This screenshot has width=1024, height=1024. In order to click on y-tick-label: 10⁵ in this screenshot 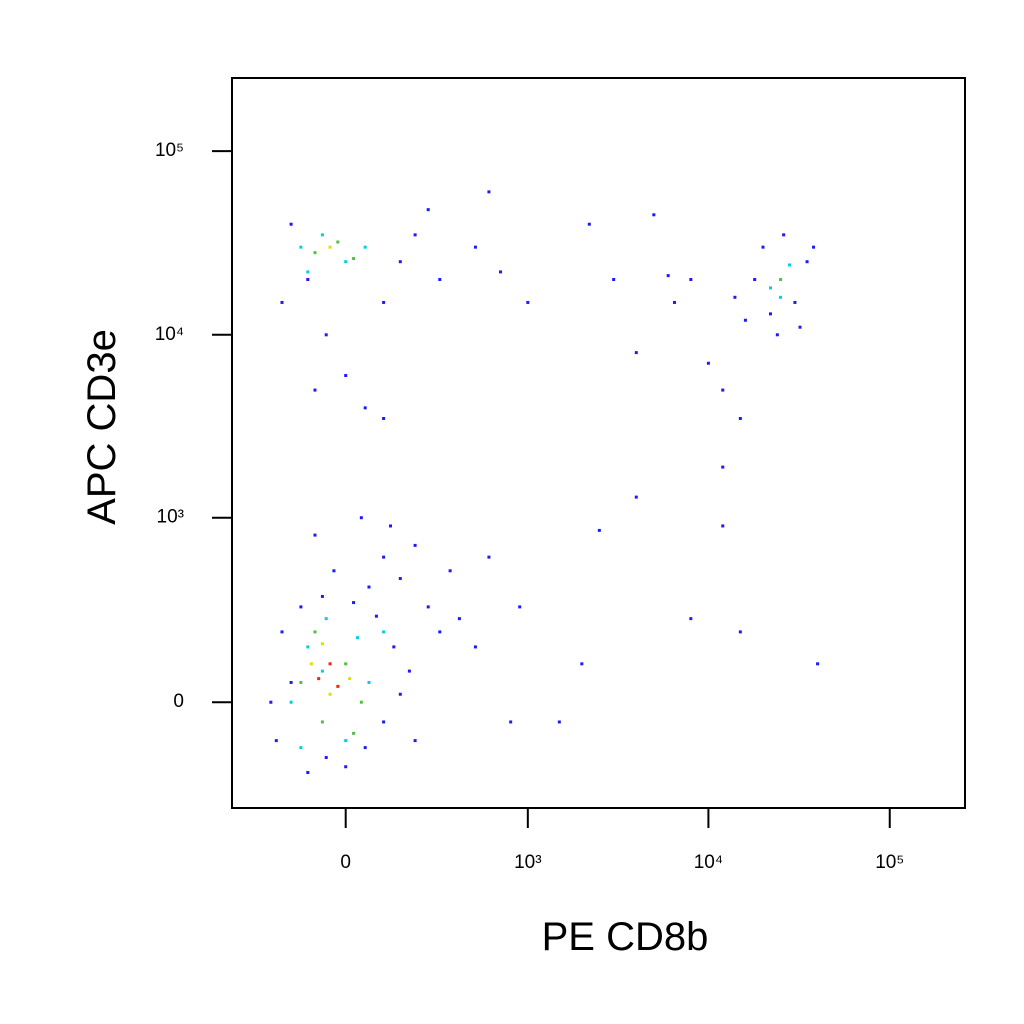, I will do `click(169, 150)`.